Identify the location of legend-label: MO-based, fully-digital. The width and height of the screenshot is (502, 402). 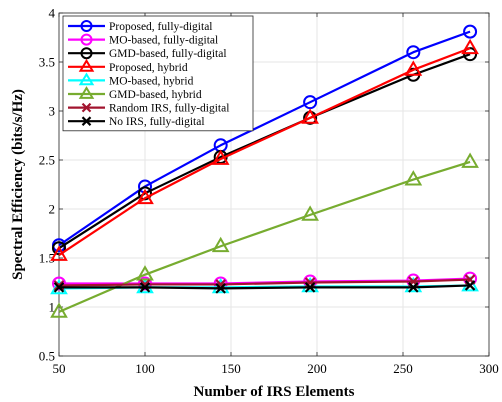
(163, 41).